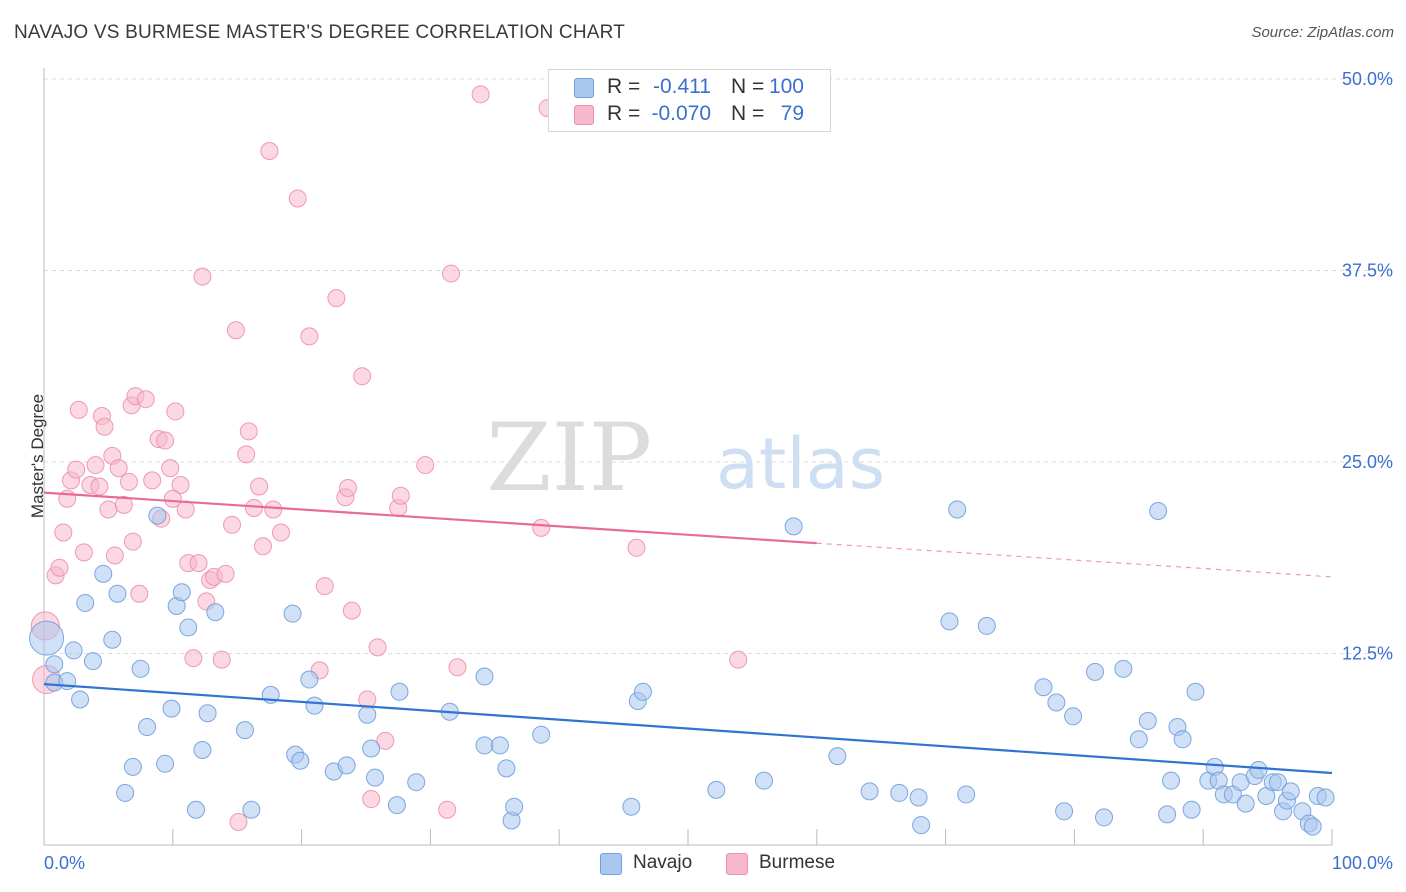  I want to click on legend-swatch-burmese, so click(584, 115).